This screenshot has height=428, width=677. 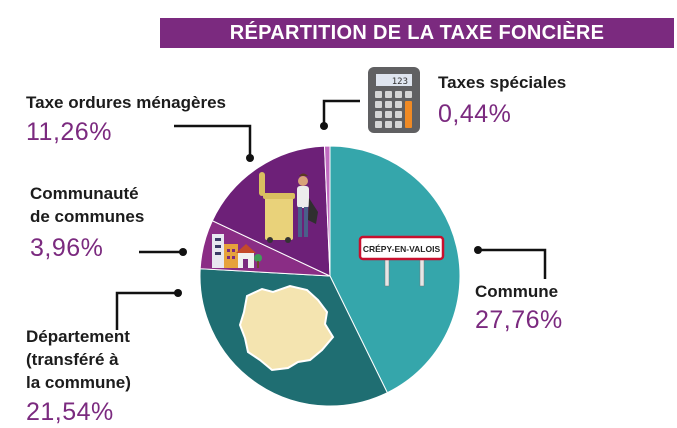 I want to click on calculator-display: 123, so click(x=400, y=82).